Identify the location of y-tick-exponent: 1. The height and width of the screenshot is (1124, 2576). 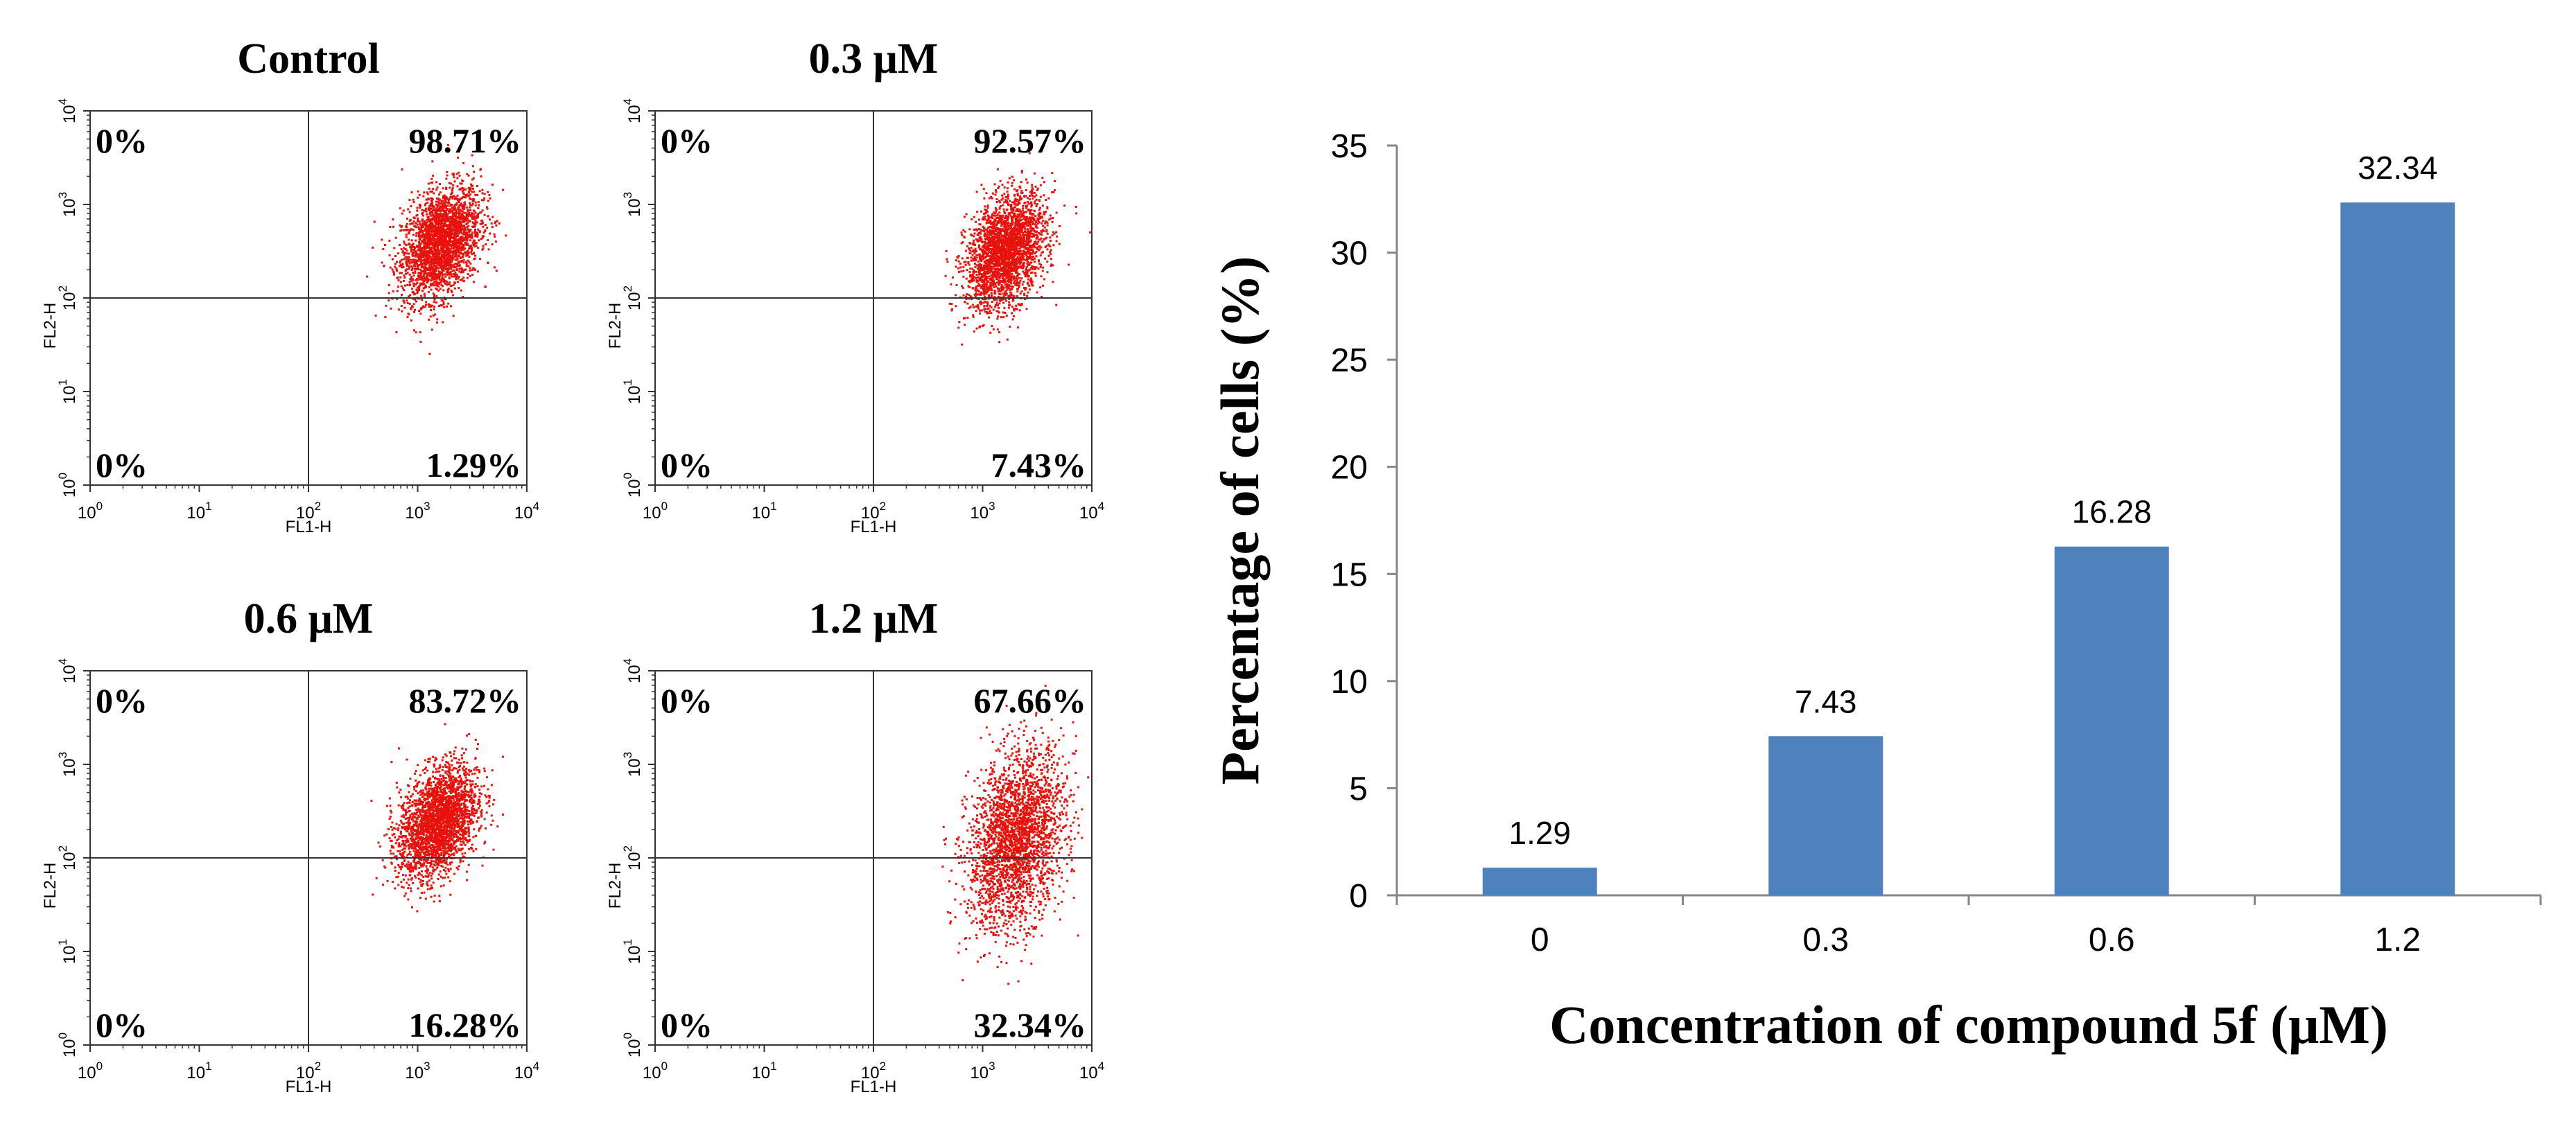
(62, 382).